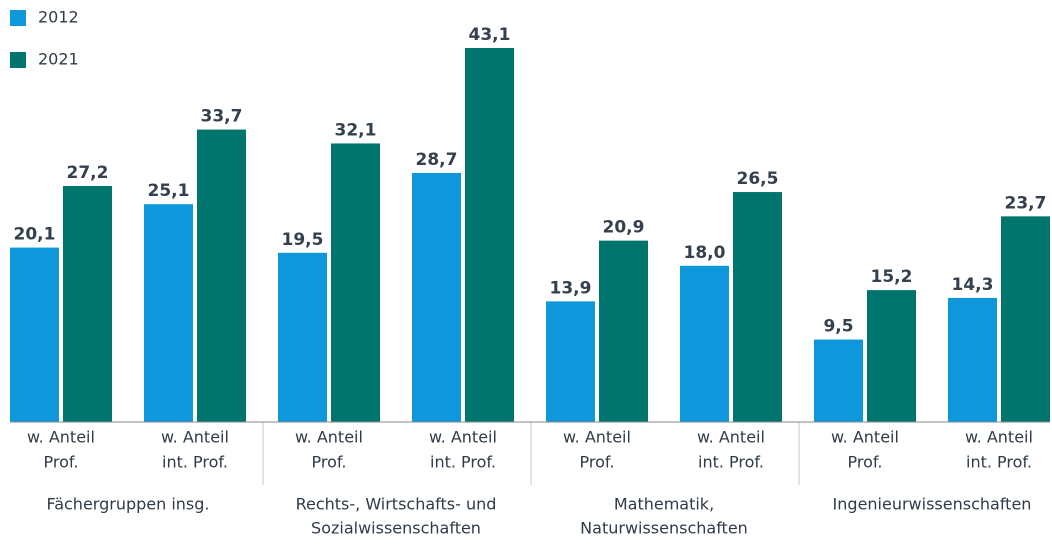  Describe the element at coordinates (222, 117) in the screenshot. I see `value-label: 33,7` at that location.